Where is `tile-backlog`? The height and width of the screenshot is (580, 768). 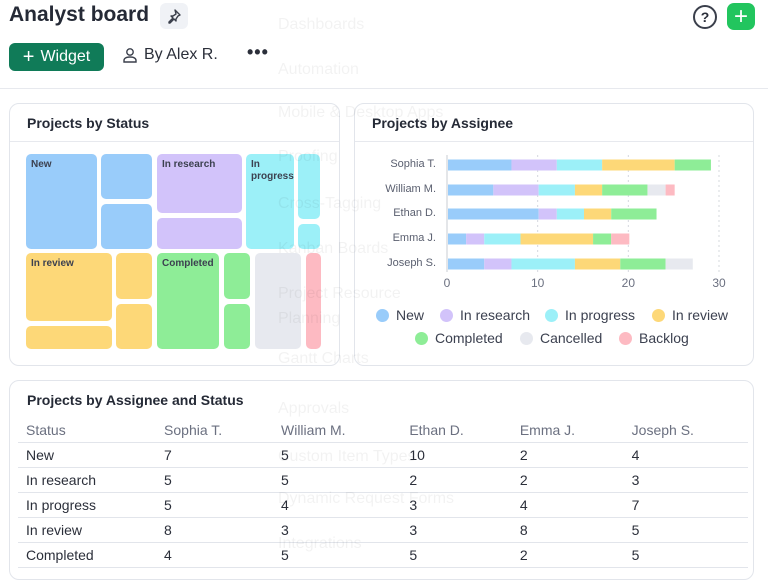
tile-backlog is located at coordinates (313, 301).